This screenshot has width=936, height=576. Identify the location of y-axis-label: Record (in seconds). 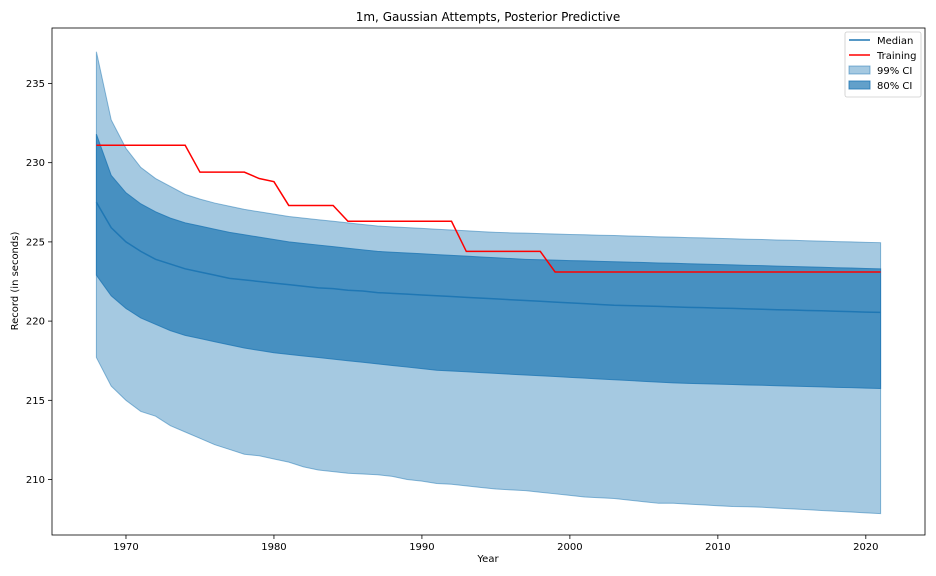
(15, 281).